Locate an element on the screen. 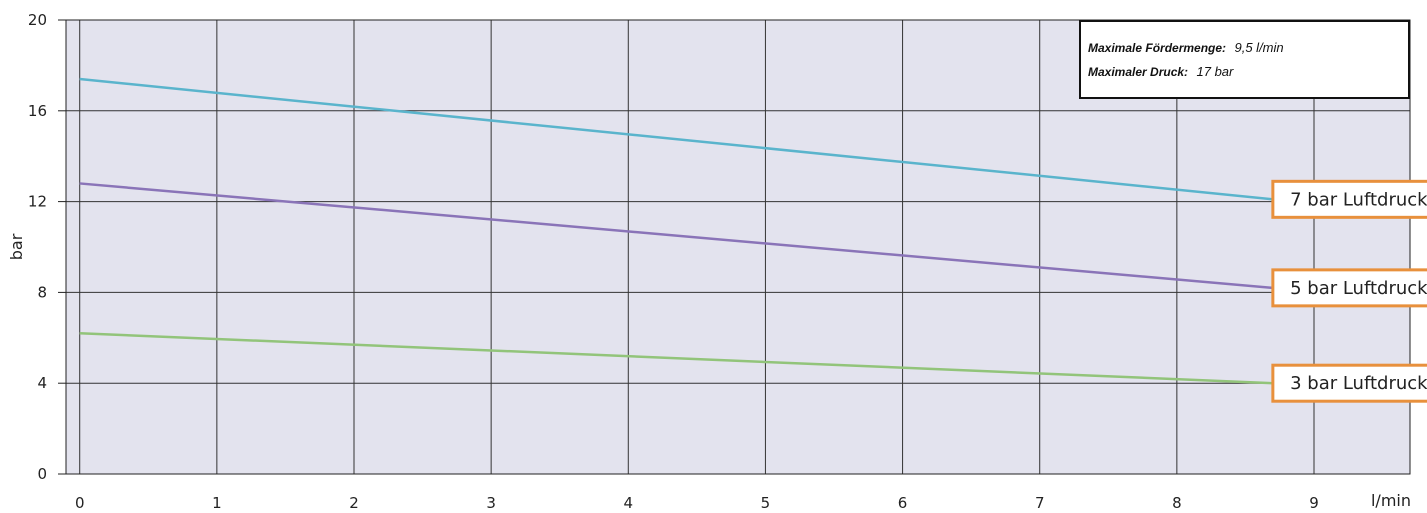  info-line-2: Maximaler Druck: 17 bar is located at coordinates (1161, 71).